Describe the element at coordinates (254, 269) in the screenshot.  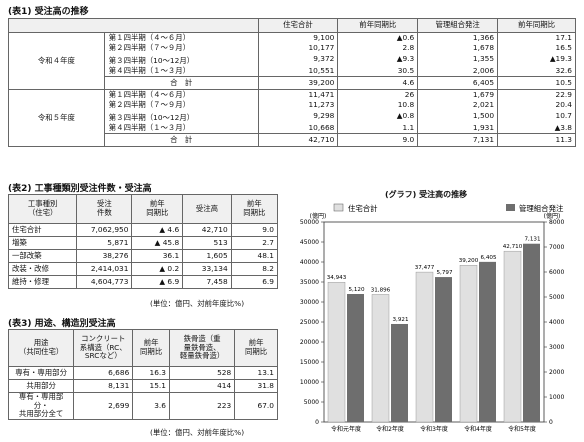
I see `table2-value-cell: 8.2` at that location.